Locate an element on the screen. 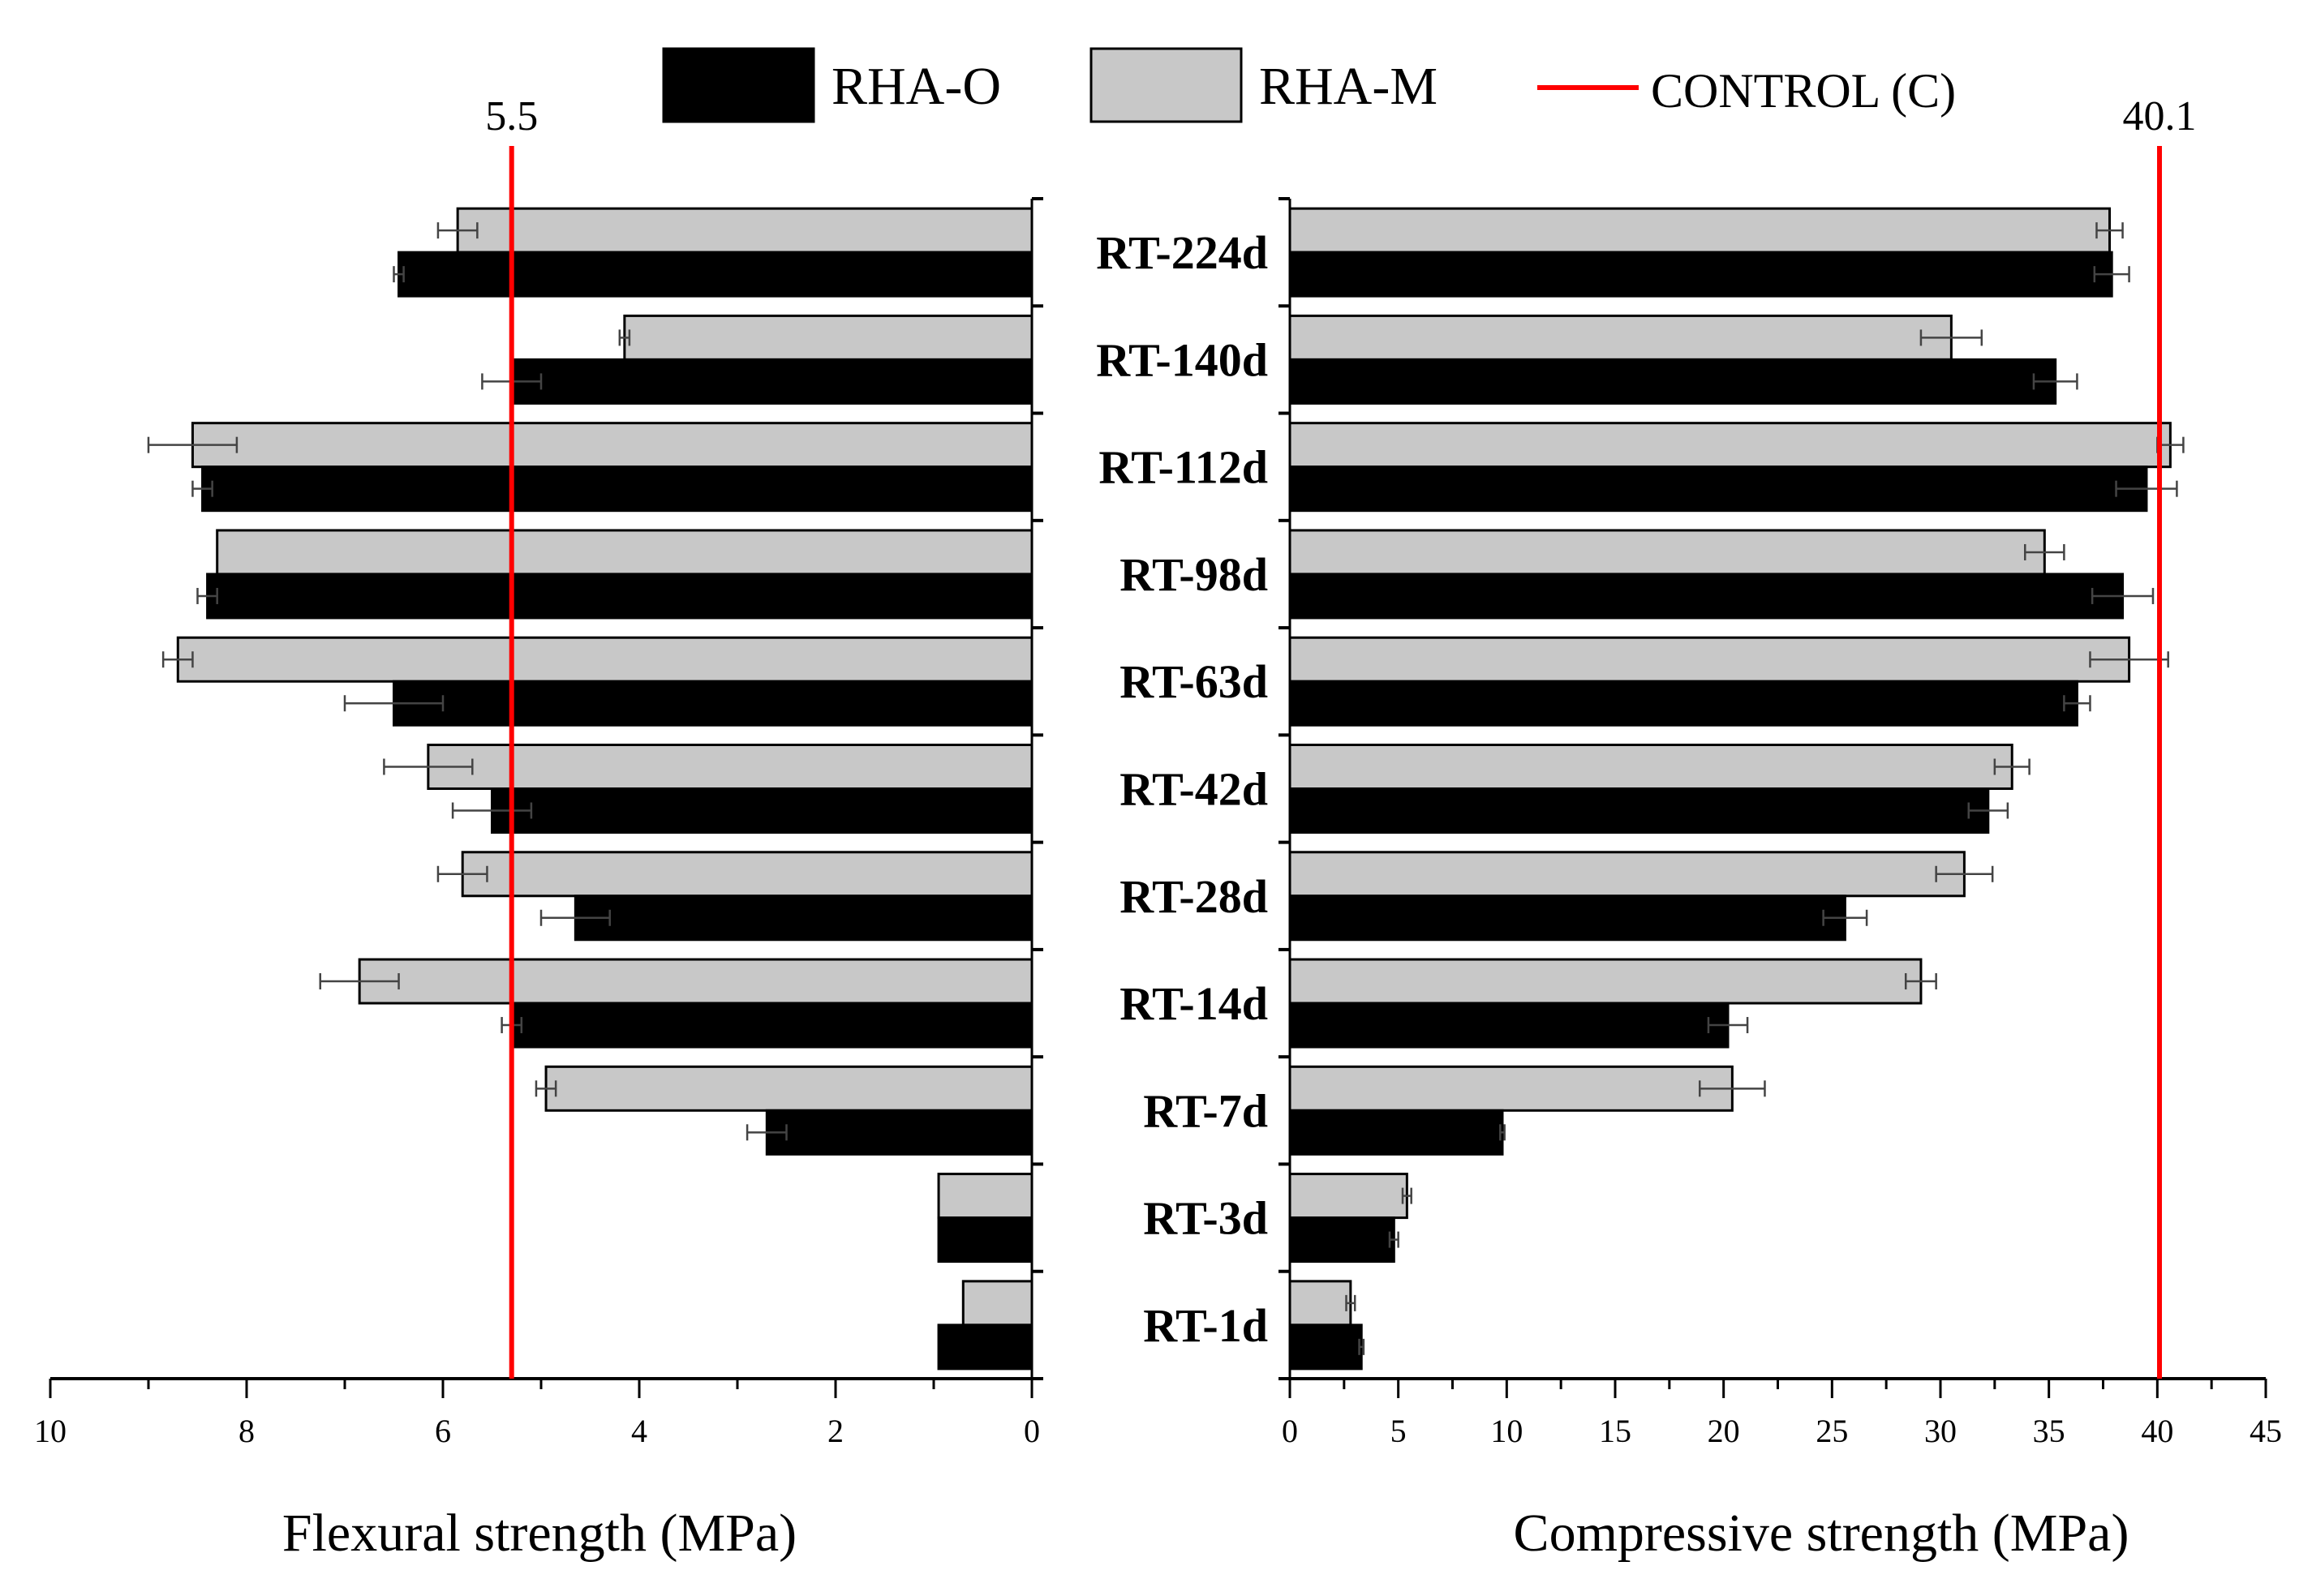  category-label-rt-112d: RT-112d is located at coordinates (1183, 467).